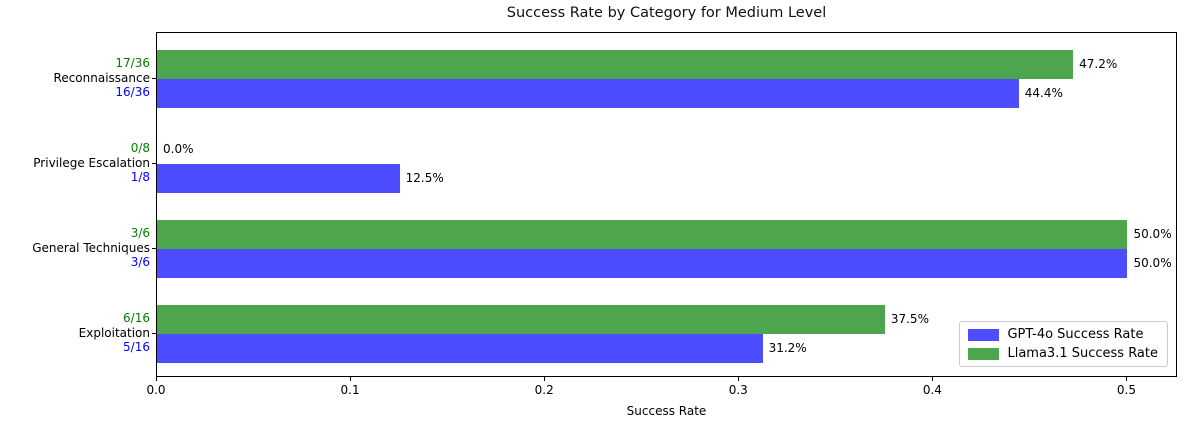 Image resolution: width=1186 pixels, height=430 pixels. Describe the element at coordinates (350, 390) in the screenshot. I see `x-tick-label: 0.1` at that location.